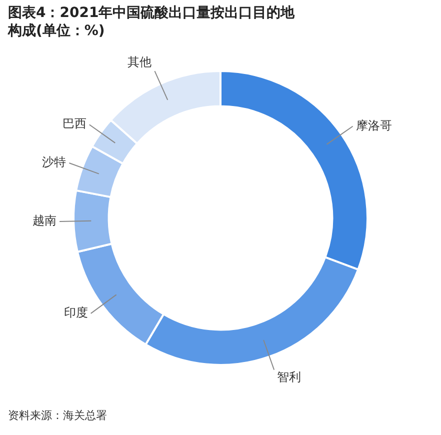 This screenshot has width=441, height=435. Describe the element at coordinates (44, 221) in the screenshot. I see `slice-label: 越南` at that location.